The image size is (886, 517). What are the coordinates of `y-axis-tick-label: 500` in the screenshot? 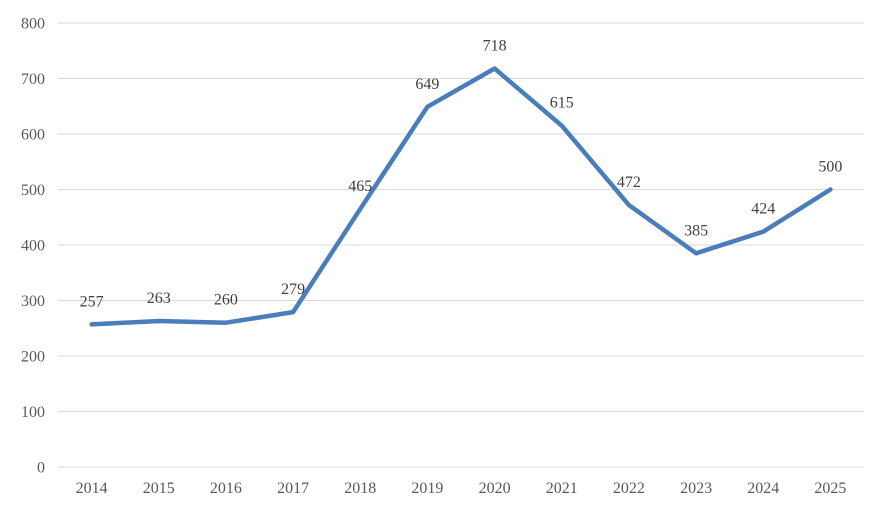 It's located at (33, 190).